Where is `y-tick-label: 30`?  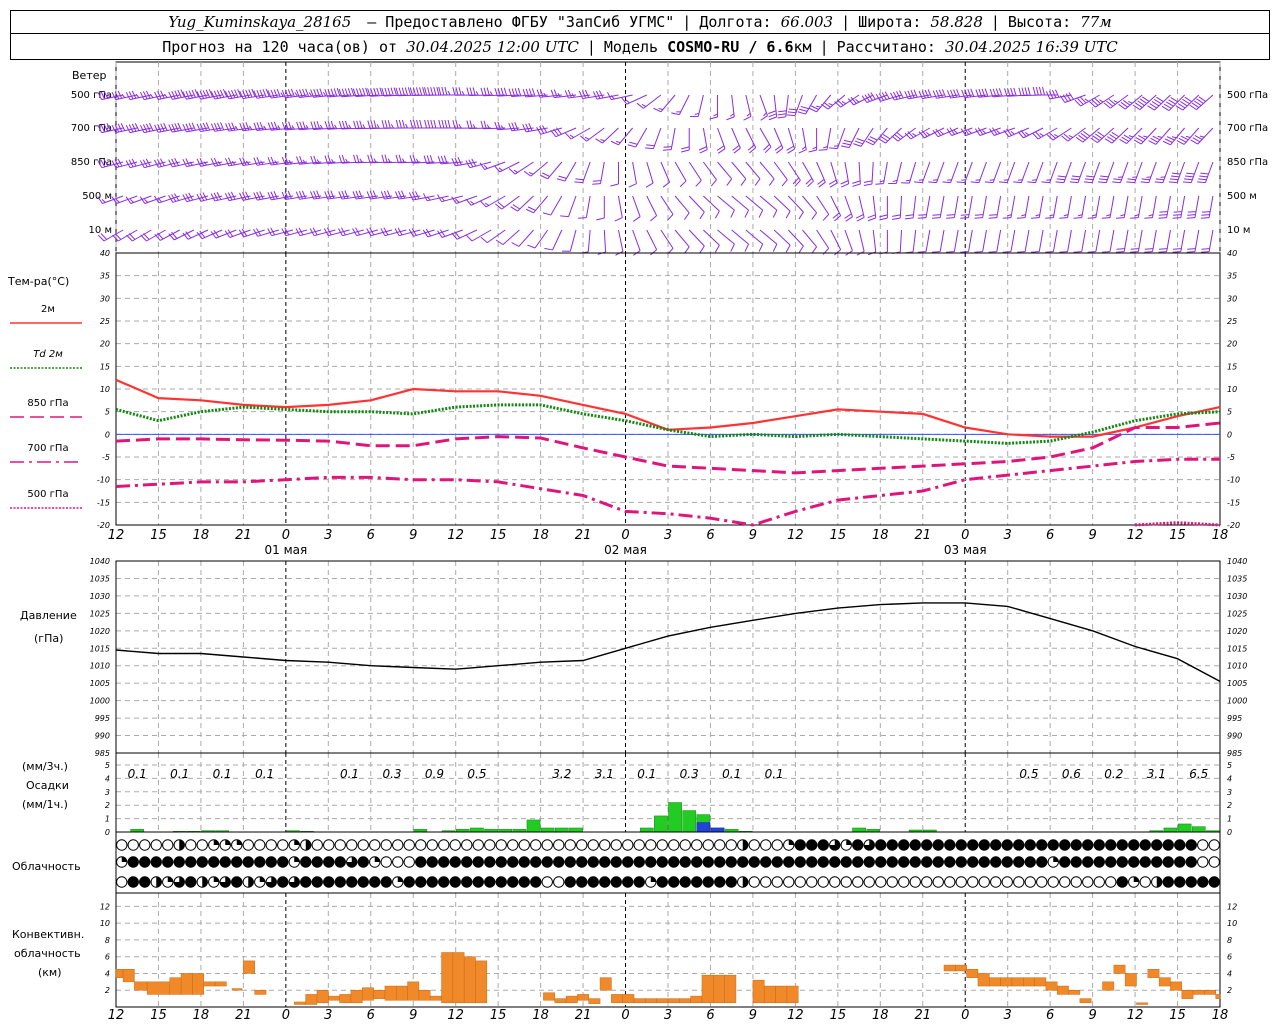
y-tick-label: 30 is located at coordinates (105, 298).